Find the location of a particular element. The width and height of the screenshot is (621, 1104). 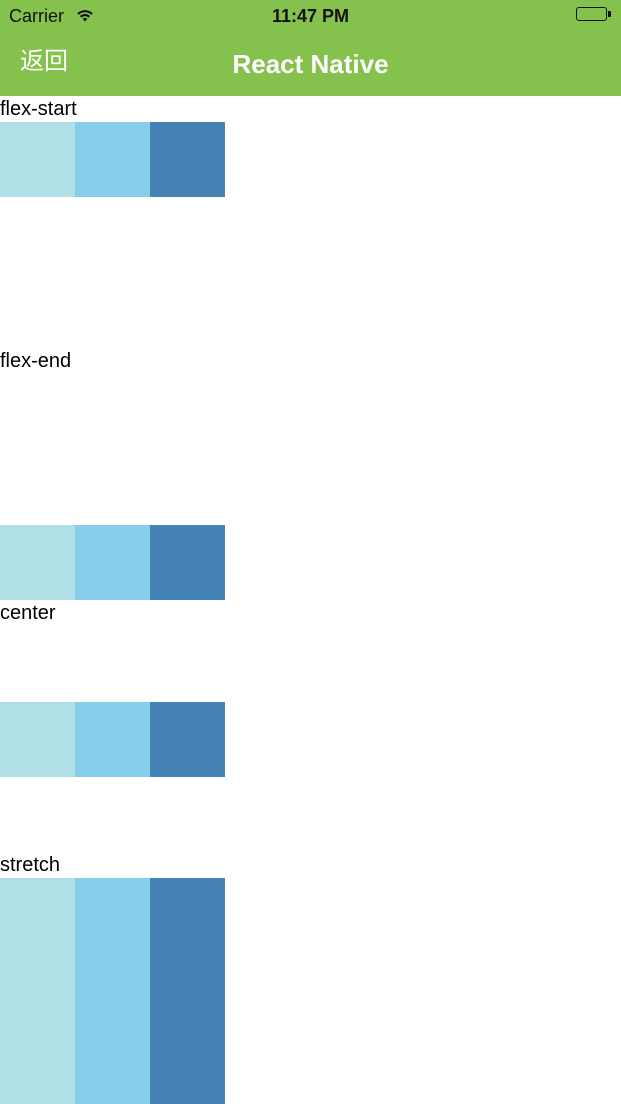

swatch-row-flex-end is located at coordinates (112, 562).